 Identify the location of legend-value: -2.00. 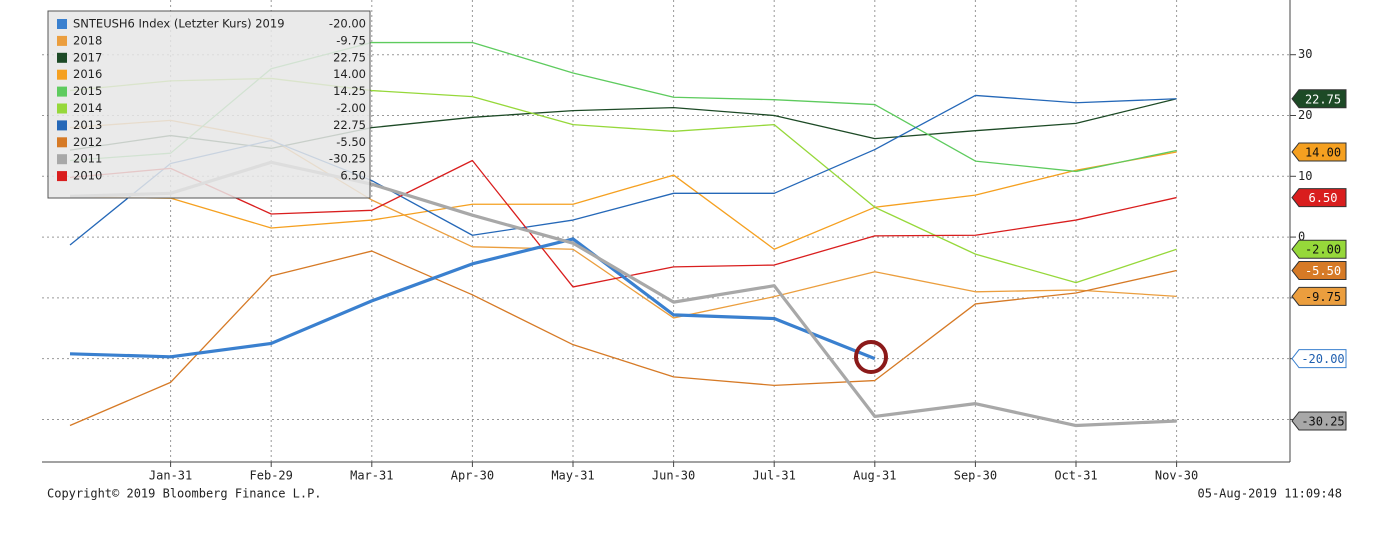
(351, 108).